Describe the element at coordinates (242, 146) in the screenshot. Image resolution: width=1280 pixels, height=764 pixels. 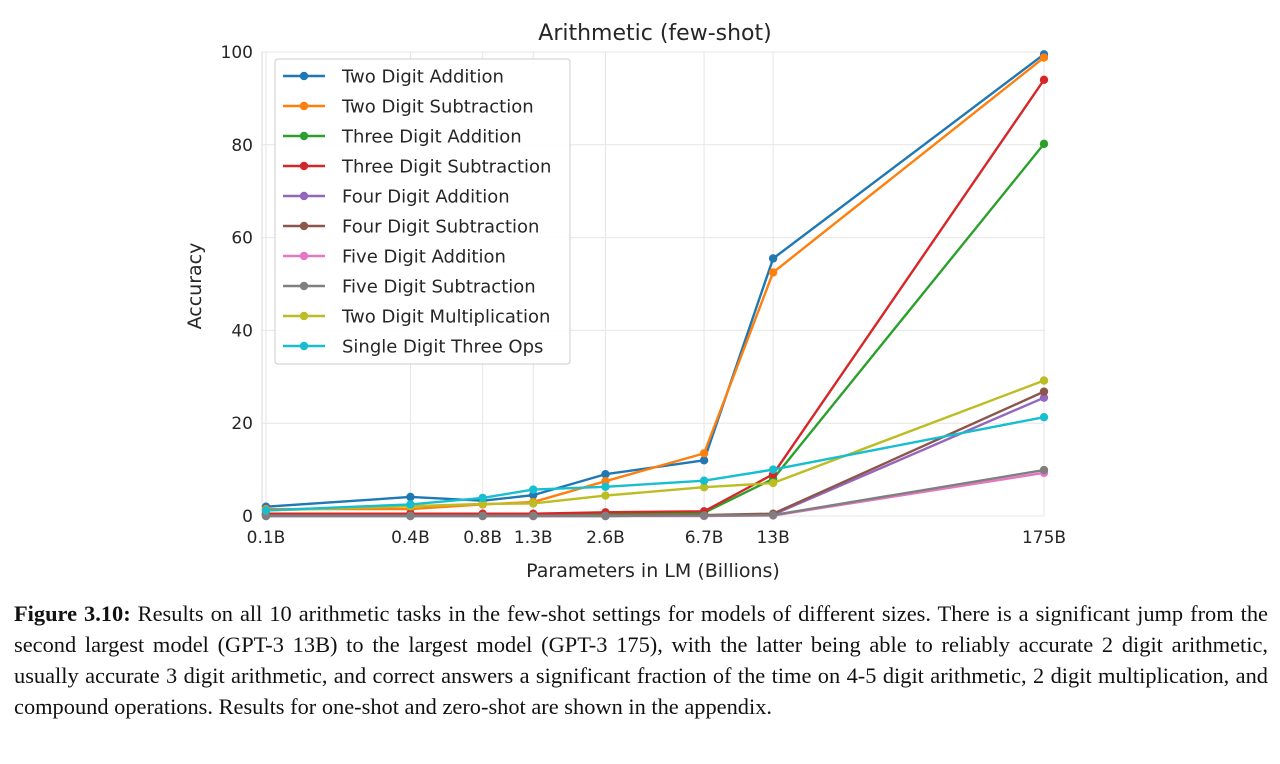
I see `y-tick-label: 80` at that location.